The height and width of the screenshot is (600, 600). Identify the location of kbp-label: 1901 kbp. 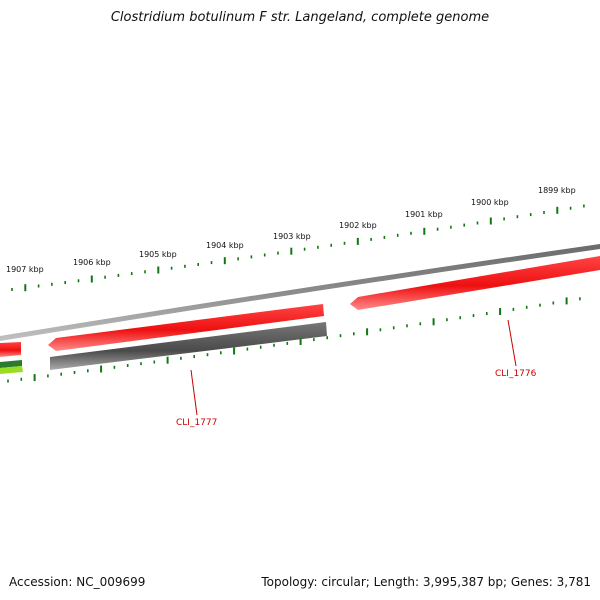
(424, 214).